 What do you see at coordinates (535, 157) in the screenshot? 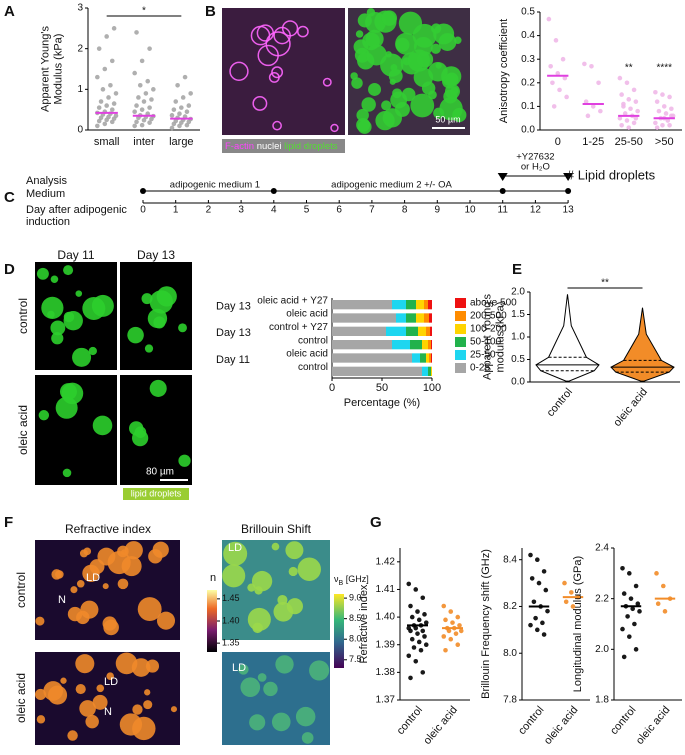
I see `treatment-label: +Y27632` at bounding box center [535, 157].